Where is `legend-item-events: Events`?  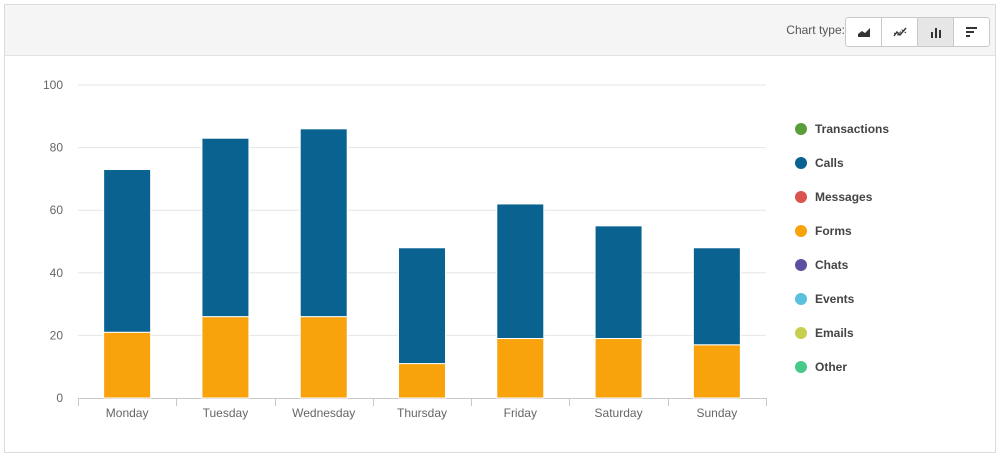 legend-item-events: Events is located at coordinates (842, 299).